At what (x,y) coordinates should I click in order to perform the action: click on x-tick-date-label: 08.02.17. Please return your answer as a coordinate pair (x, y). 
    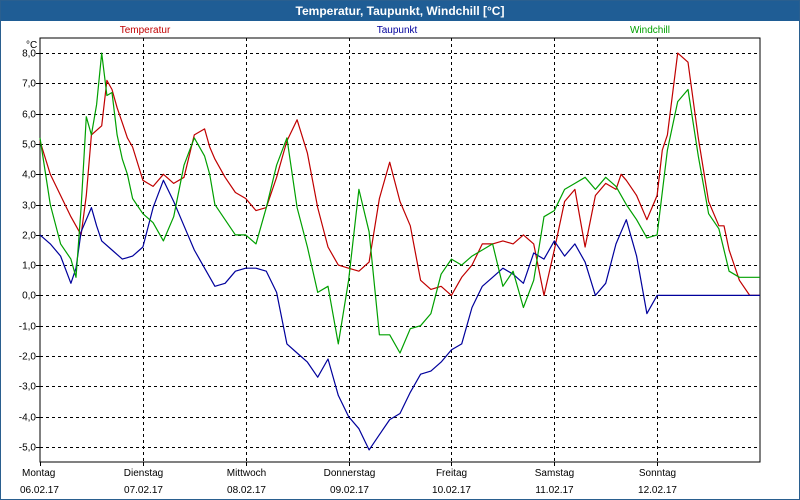
    Looking at the image, I should click on (246, 490).